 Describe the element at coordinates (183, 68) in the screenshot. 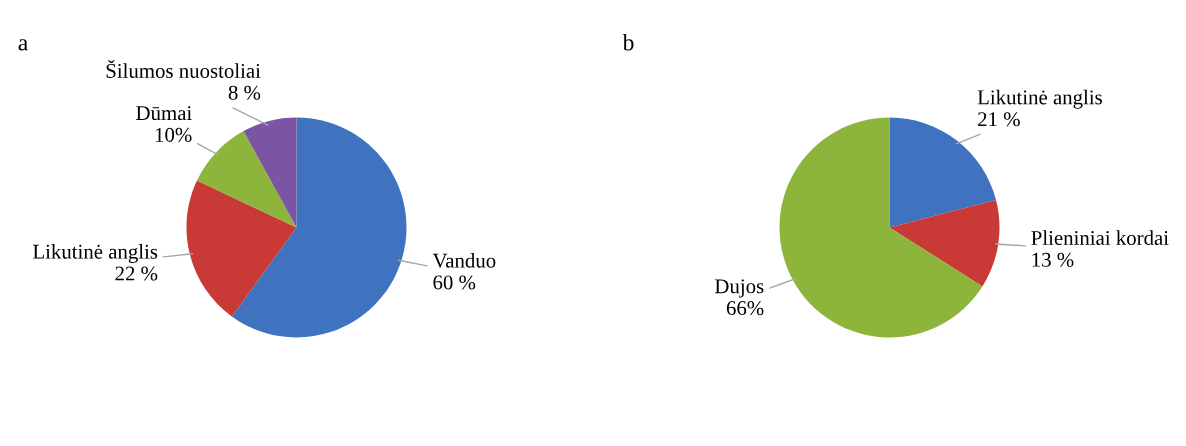

I see `slice-label: Šilumos nuostoliai` at that location.